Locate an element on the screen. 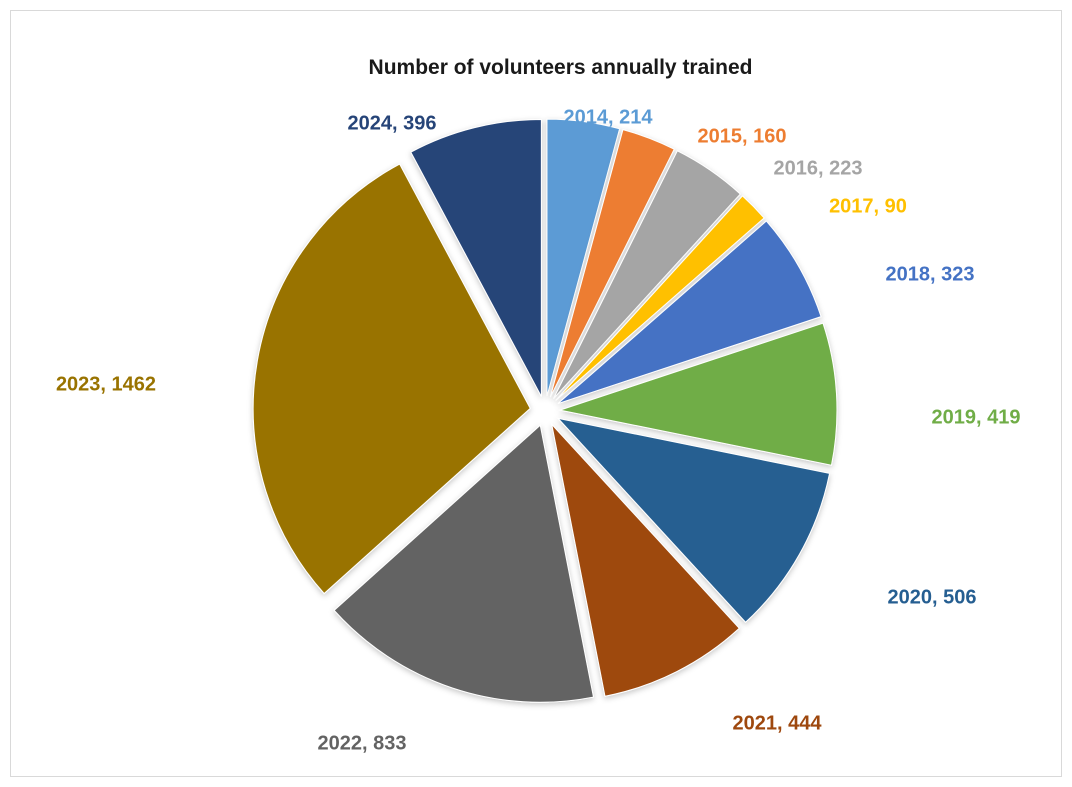 Image resolution: width=1072 pixels, height=787 pixels. data-label-2015: 2015, 160 is located at coordinates (742, 136).